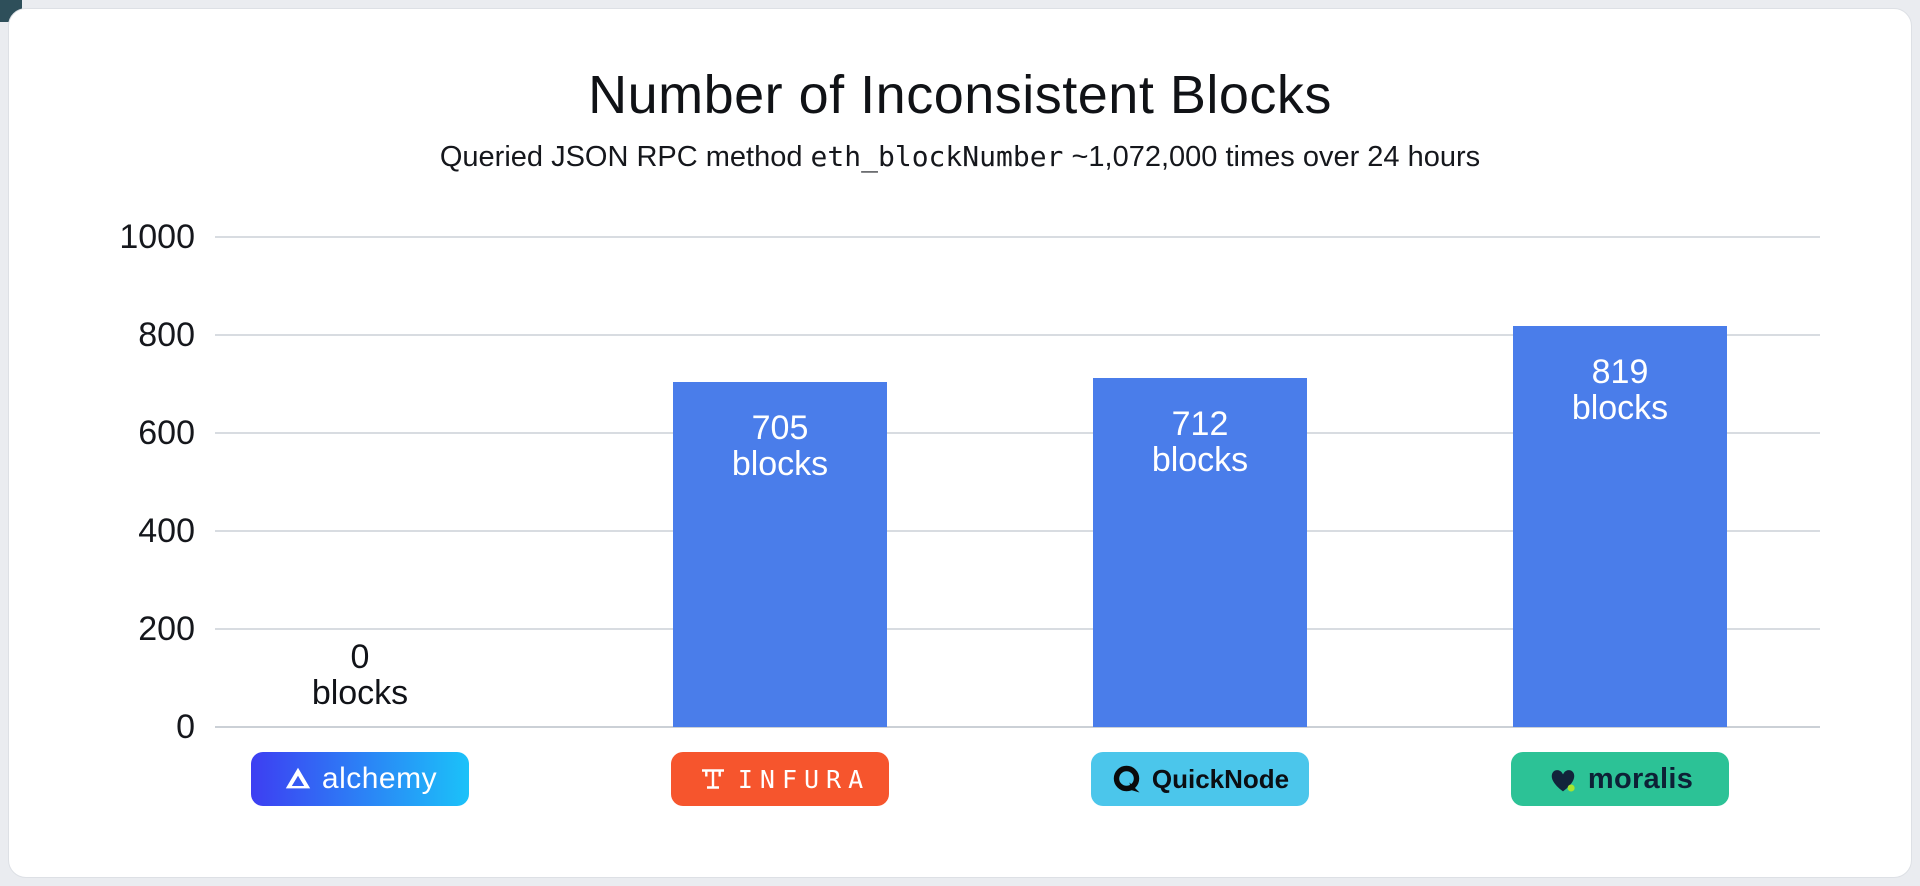  I want to click on bar-value-label-moralis: 819 blocks, so click(1620, 390).